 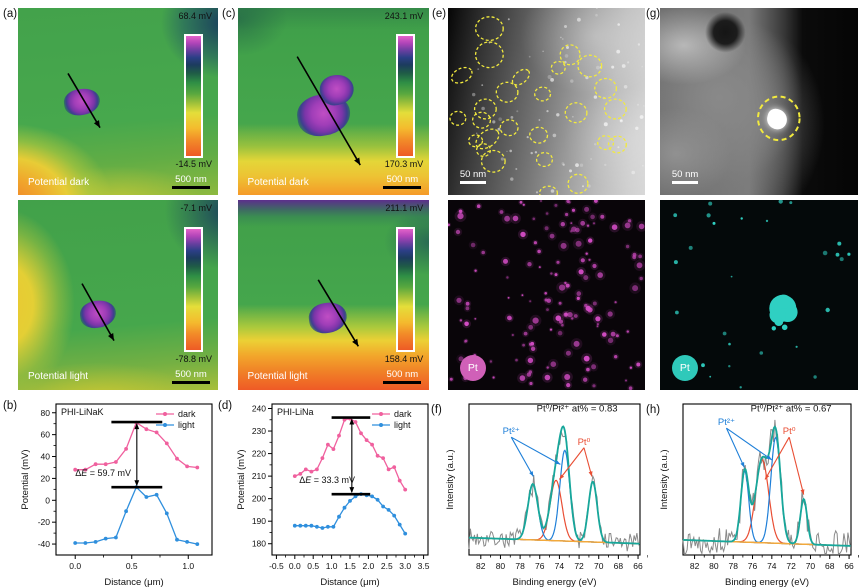 I want to click on svg-text: 60, so click(x=46, y=435).